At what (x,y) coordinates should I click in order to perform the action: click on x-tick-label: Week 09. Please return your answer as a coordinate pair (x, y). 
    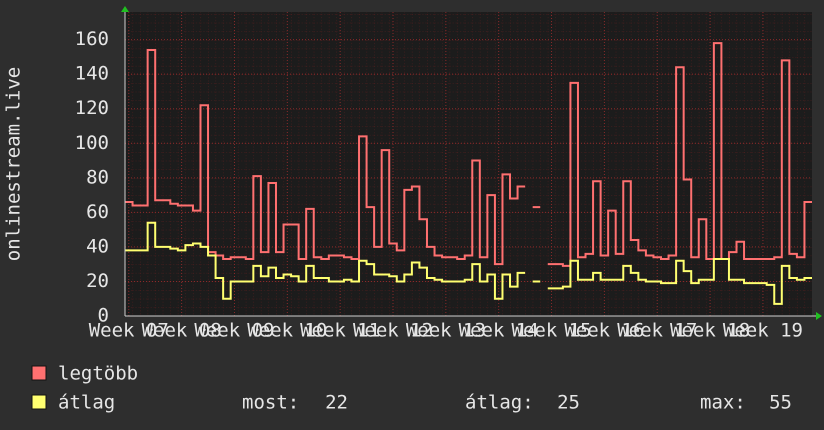
    Looking at the image, I should click on (234, 331).